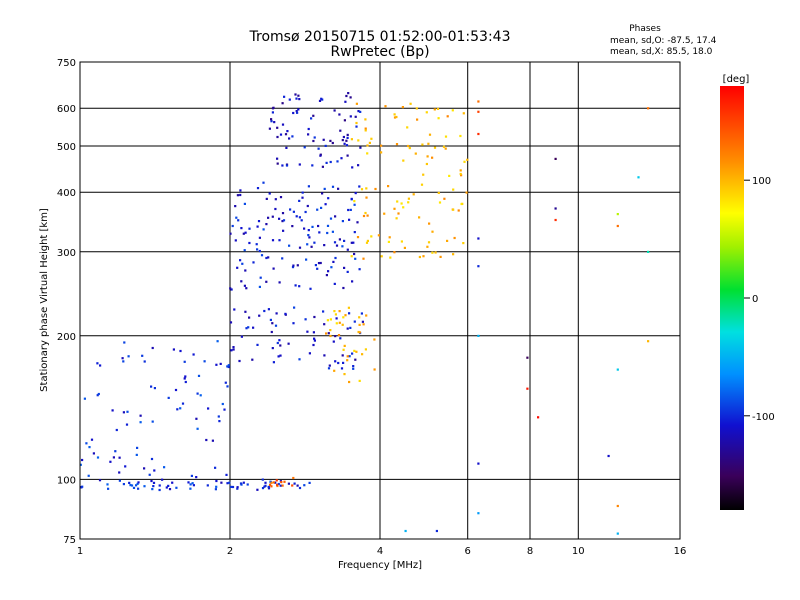  I want to click on chart-title-line2: RwPretec (Bp), so click(379, 52).